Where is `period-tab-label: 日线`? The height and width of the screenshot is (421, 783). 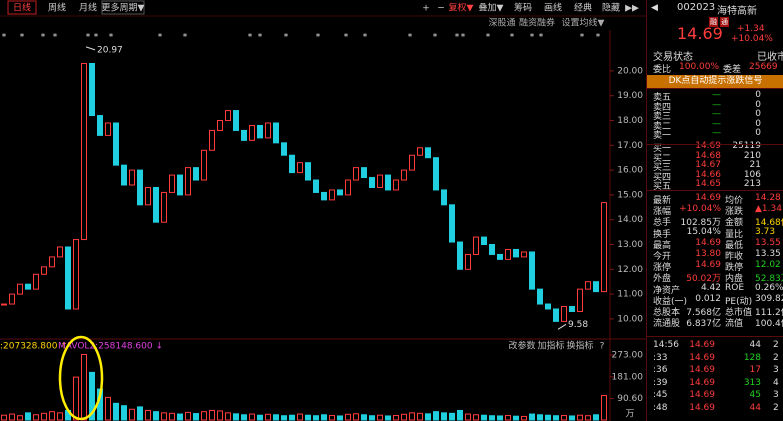
period-tab-label: 日线 is located at coordinates (22, 8).